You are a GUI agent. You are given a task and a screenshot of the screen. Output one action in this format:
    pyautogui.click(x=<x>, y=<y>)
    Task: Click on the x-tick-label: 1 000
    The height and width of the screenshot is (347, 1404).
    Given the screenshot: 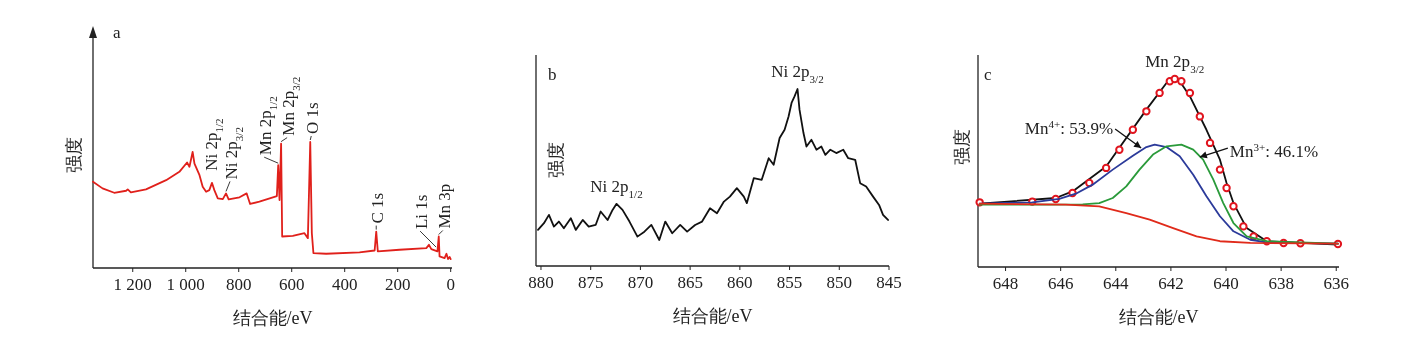 What is the action you would take?
    pyautogui.click(x=185, y=284)
    